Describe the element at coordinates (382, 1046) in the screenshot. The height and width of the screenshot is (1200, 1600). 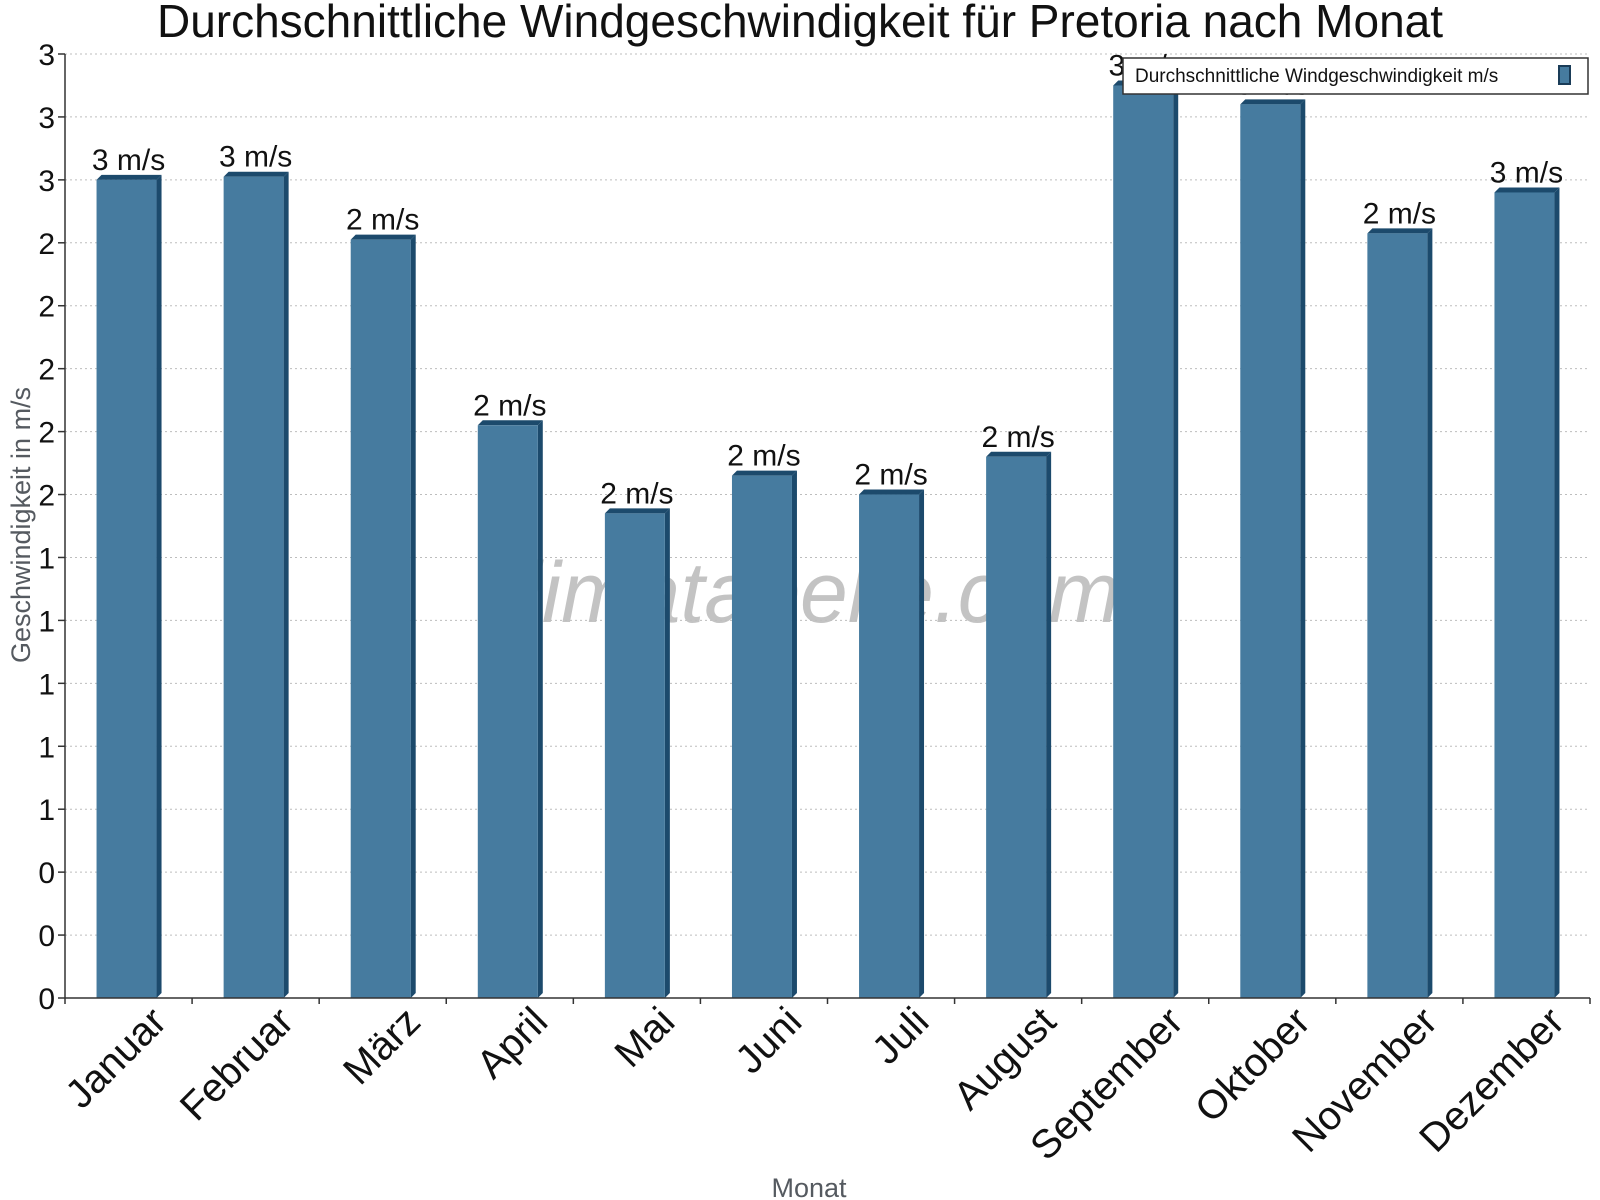
I see `x-tick-label: März` at that location.